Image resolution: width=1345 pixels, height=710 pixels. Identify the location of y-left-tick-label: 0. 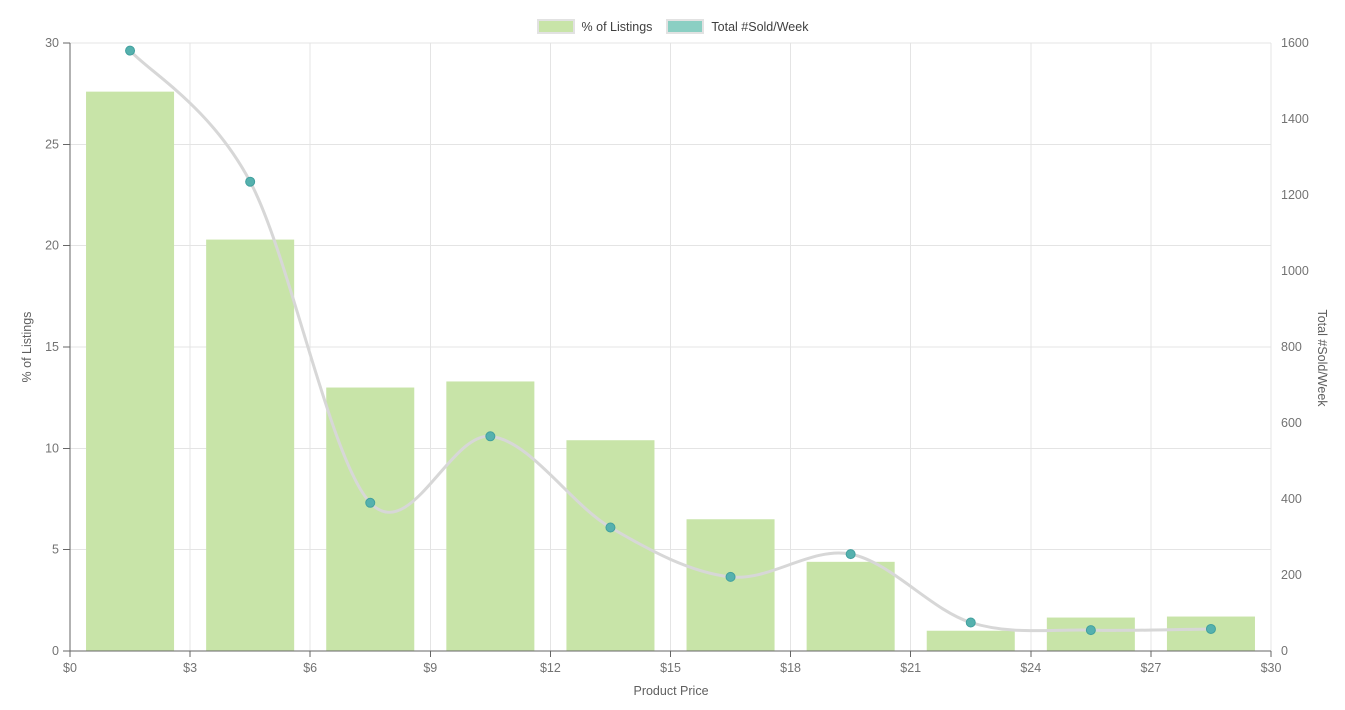
(55, 651).